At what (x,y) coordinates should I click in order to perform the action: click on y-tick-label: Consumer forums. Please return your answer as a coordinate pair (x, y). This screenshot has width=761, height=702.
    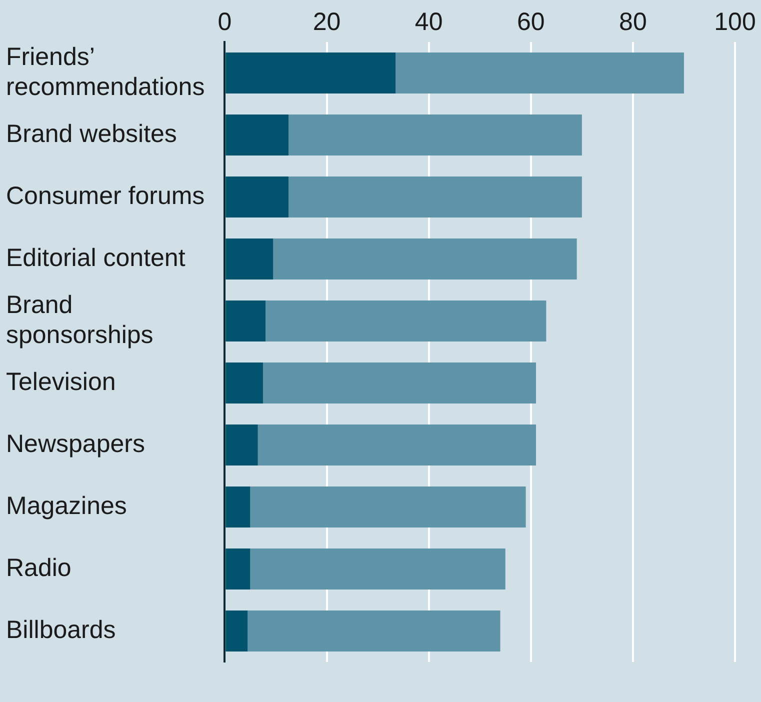
    Looking at the image, I should click on (105, 196).